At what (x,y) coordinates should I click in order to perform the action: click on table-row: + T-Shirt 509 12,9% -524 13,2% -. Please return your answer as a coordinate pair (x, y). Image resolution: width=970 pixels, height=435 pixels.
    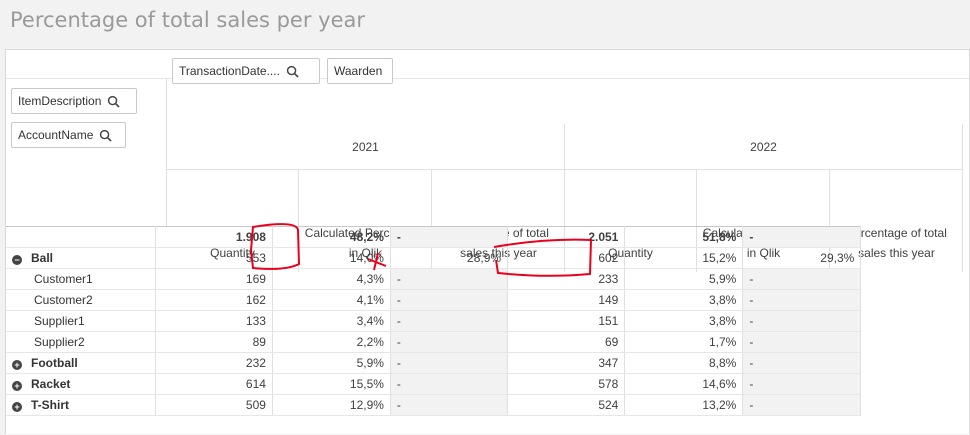
    Looking at the image, I should click on (487, 405).